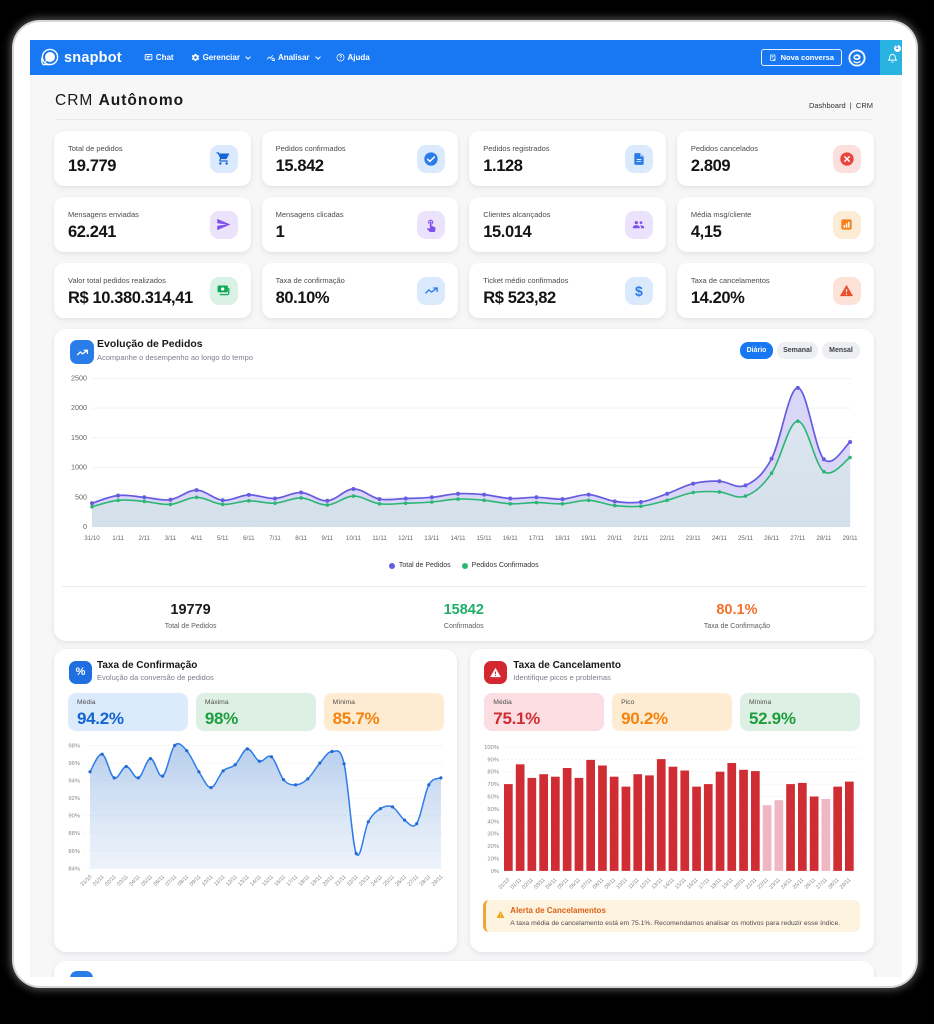 This screenshot has width=934, height=1024. I want to click on svg-text: 1/11, so click(118, 538).